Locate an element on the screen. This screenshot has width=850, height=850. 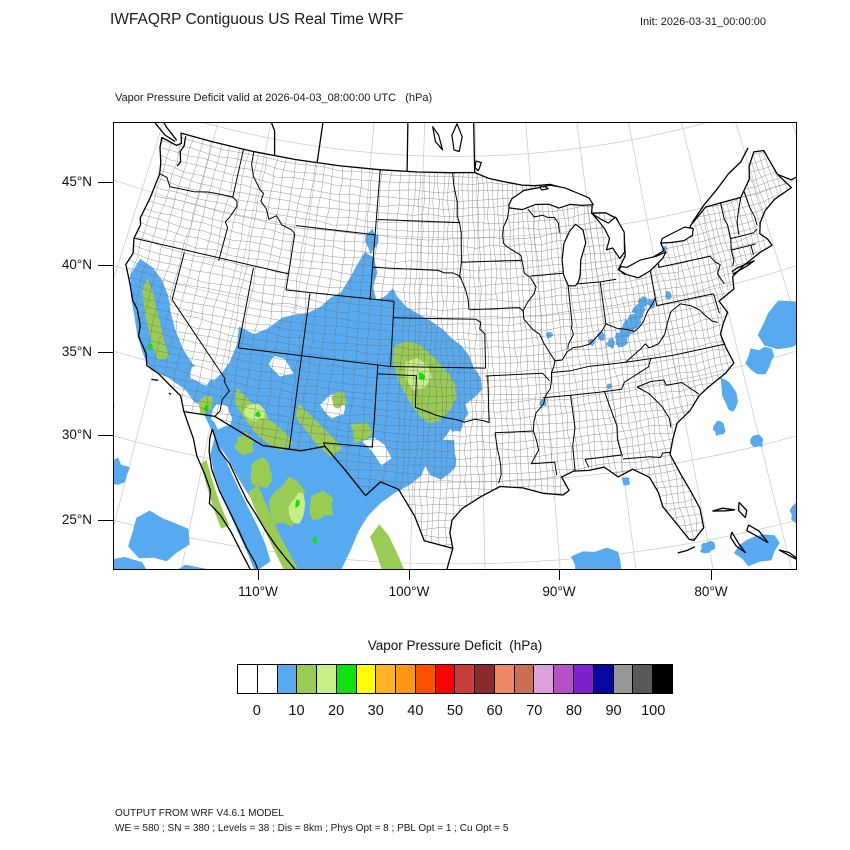
colorbar-tick-label: 70 is located at coordinates (534, 711).